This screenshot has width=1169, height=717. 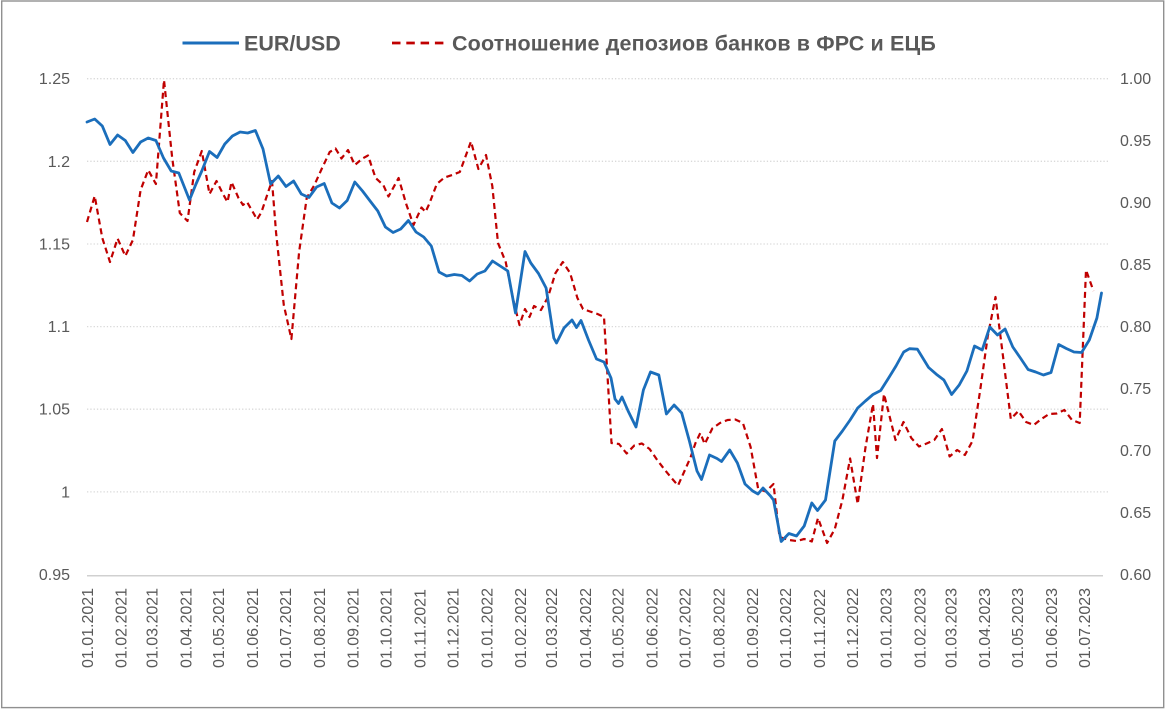 I want to click on svg-text: 0.60, so click(x=1135, y=575).